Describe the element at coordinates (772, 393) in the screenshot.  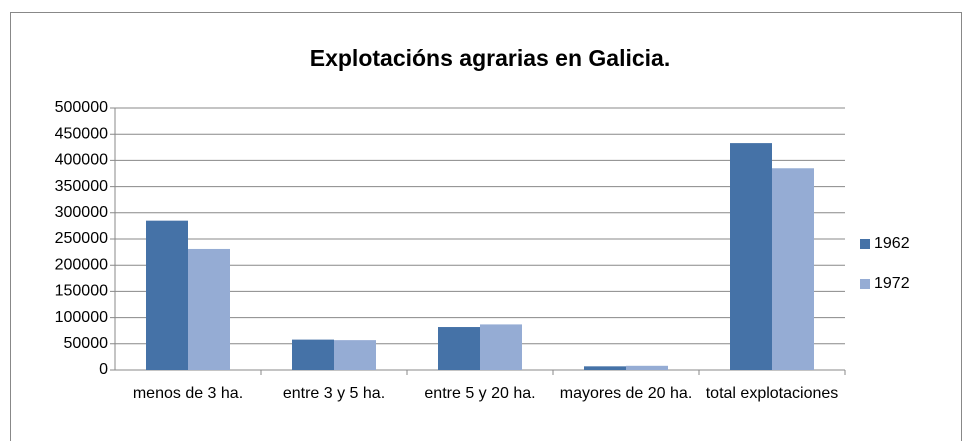
I see `x-tick-label: total explotaciones` at that location.